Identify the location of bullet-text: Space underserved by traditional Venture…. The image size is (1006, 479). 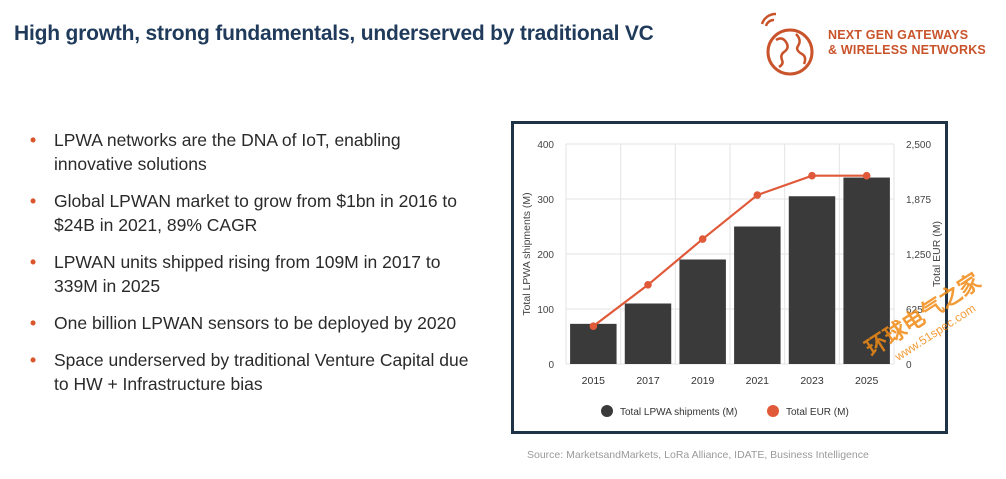
(261, 372).